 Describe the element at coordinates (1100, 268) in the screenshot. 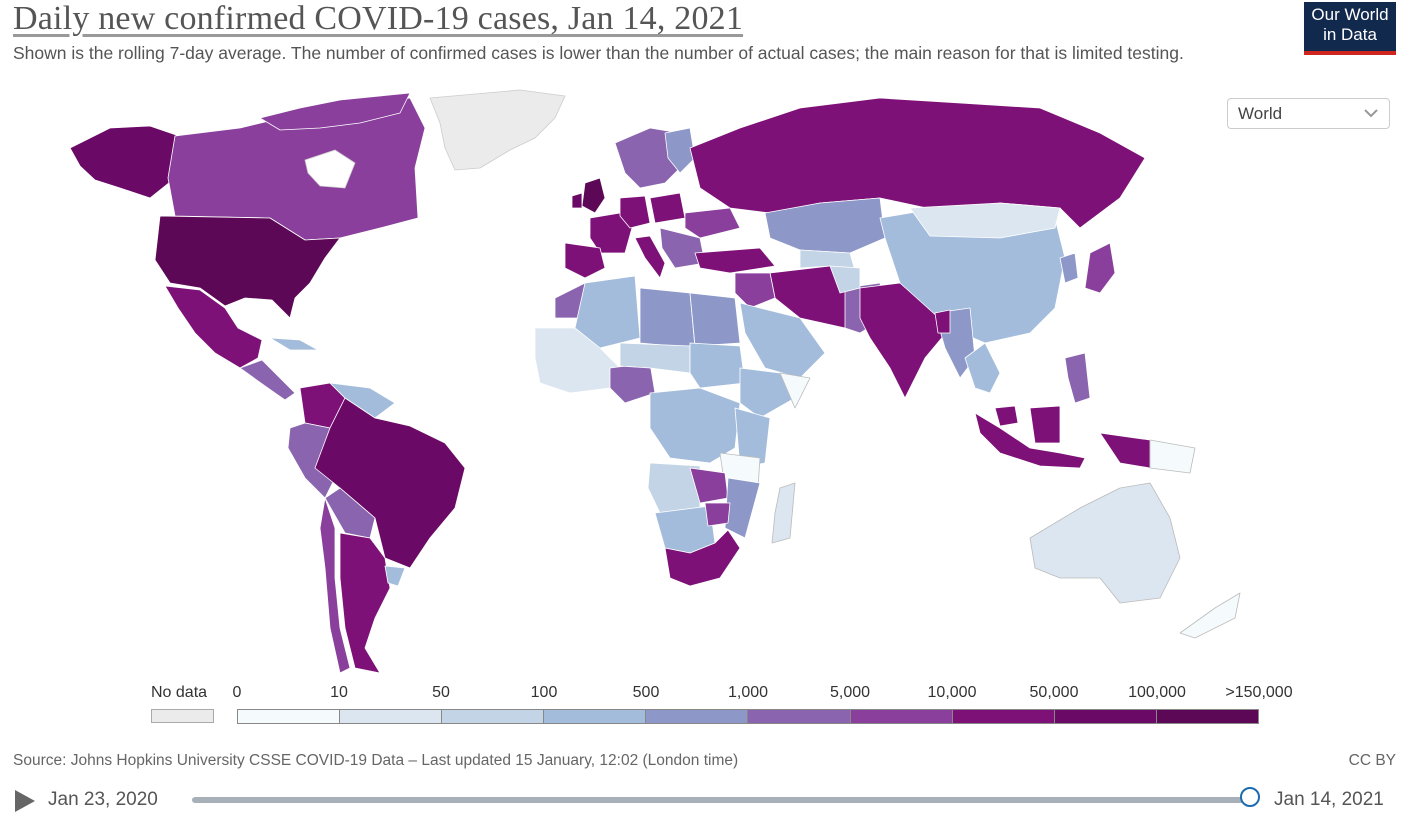

I see `country-japan` at that location.